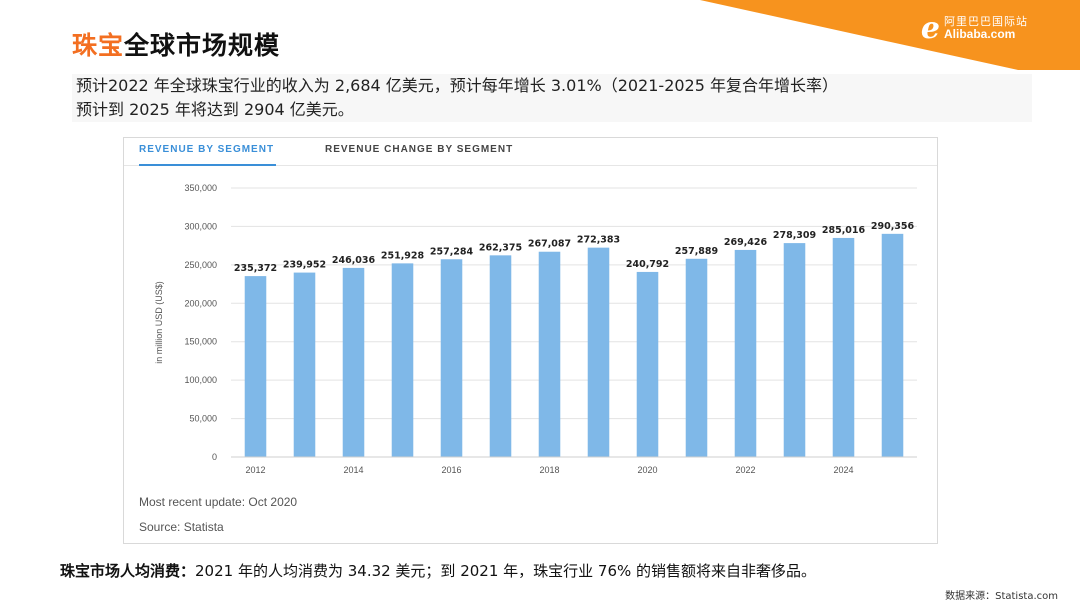  I want to click on tab-revenue-by-segment: REVENUE BY SEGMENT, so click(208, 155).